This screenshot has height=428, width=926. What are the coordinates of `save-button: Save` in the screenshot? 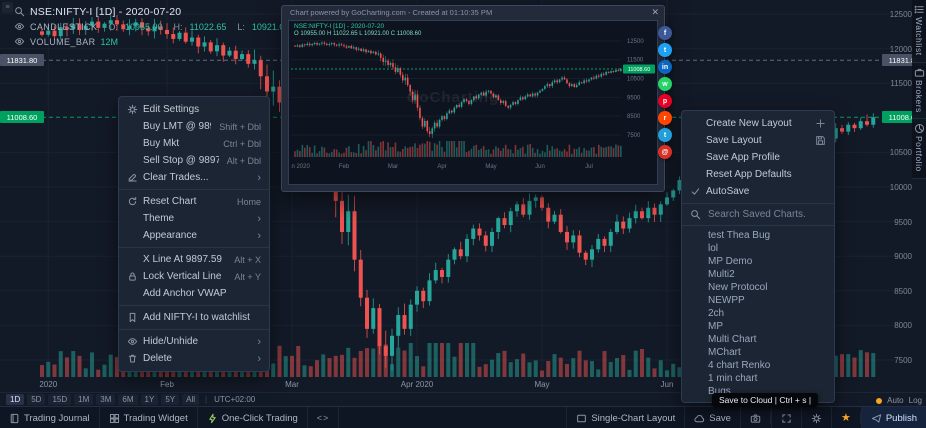 It's located at (712, 417).